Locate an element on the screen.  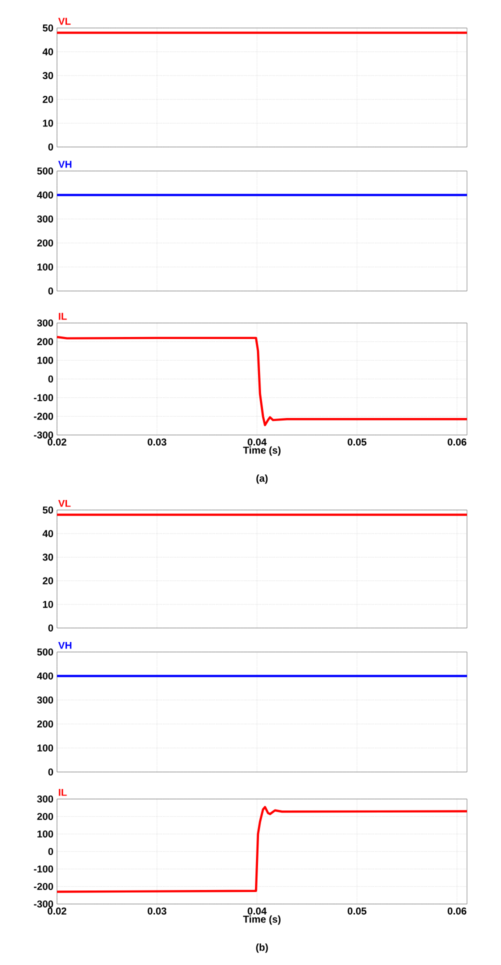
series-label: IL is located at coordinates (62, 316).